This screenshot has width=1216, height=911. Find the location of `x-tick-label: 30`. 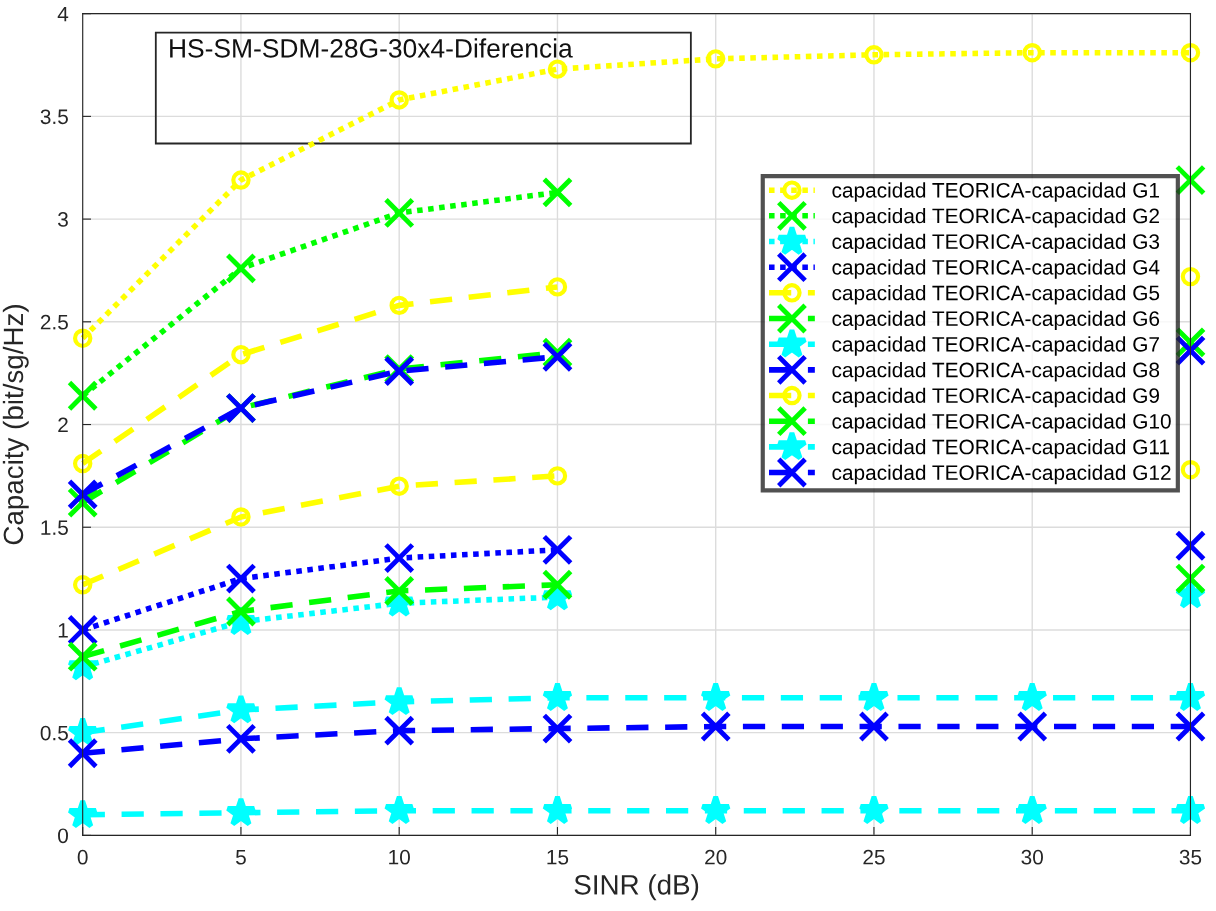

x-tick-label: 30 is located at coordinates (1032, 857).